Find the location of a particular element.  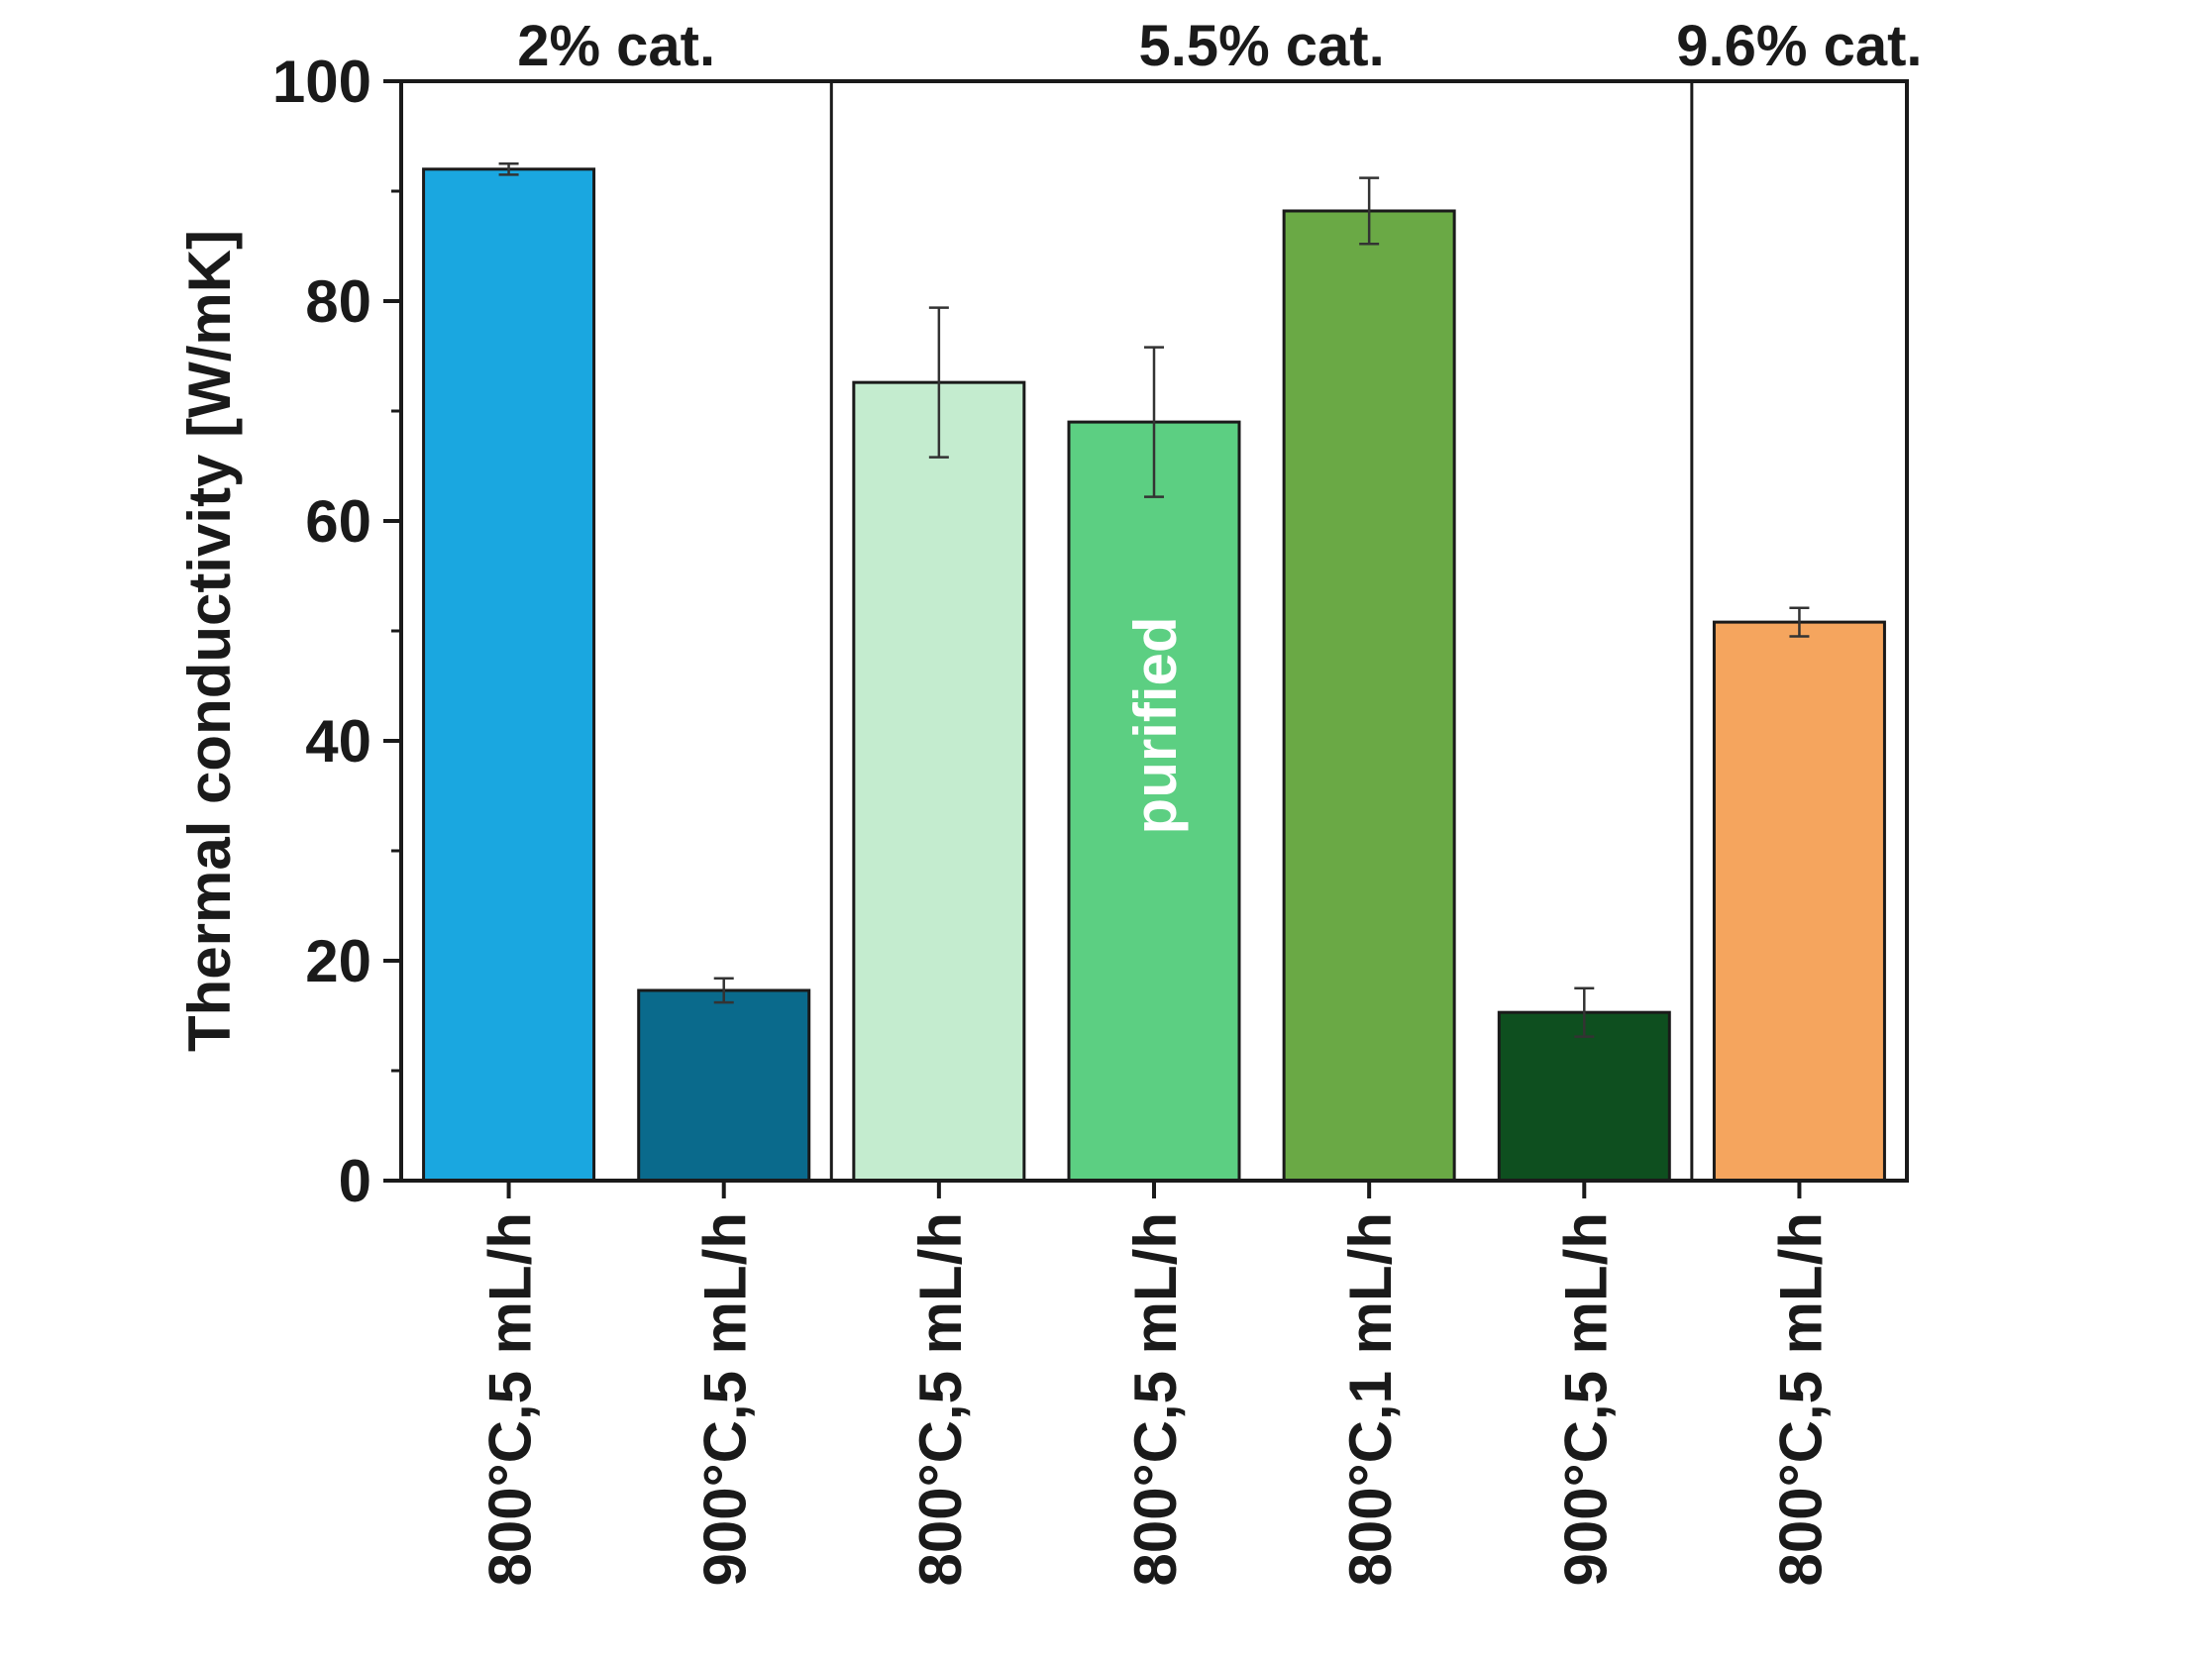

group-label-3: 9.6% cat. is located at coordinates (1799, 46).